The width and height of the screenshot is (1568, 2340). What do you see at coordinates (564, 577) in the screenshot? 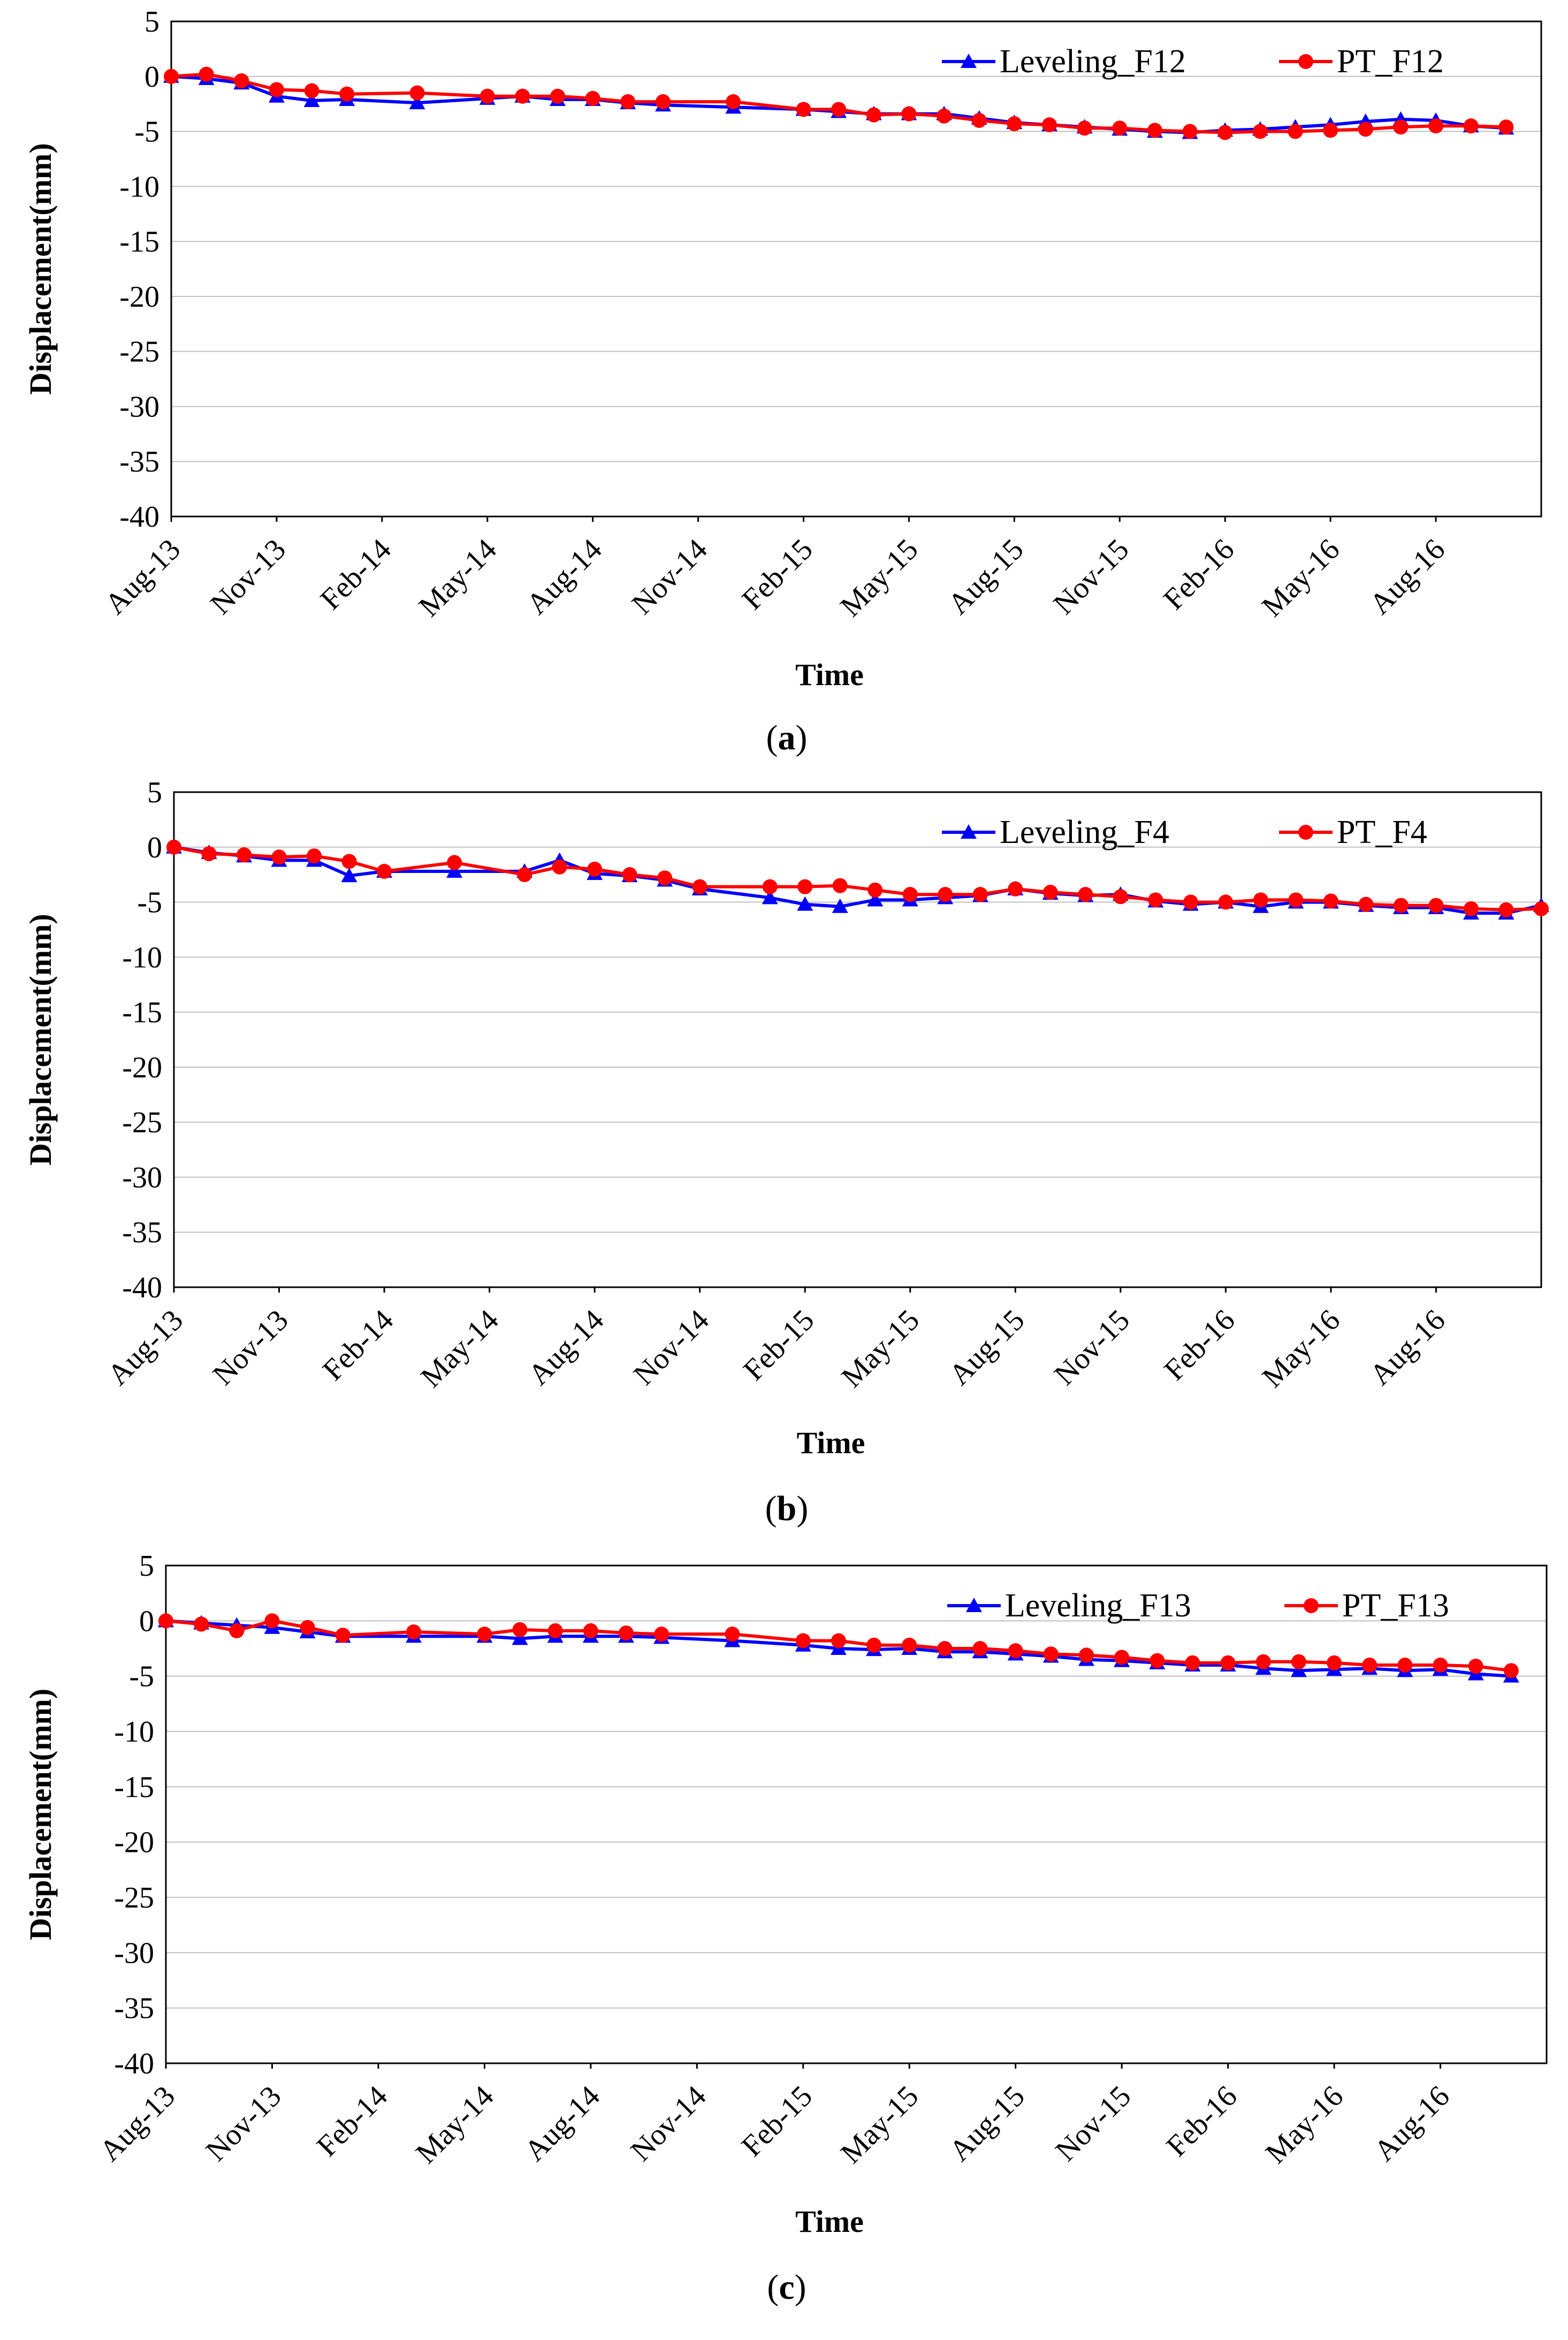
I see `x-tick-label: Aug-14` at bounding box center [564, 577].